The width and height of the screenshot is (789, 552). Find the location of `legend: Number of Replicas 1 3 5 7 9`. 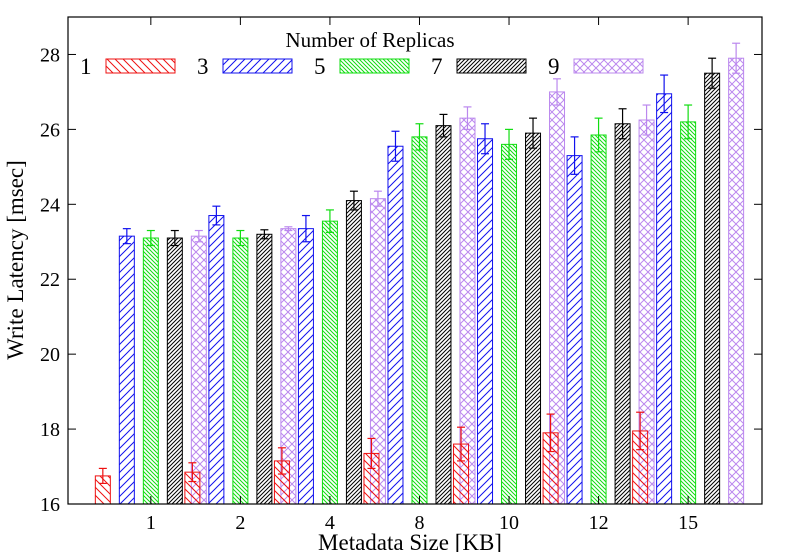

legend: Number of Replicas 1 3 5 7 9 is located at coordinates (362, 53).